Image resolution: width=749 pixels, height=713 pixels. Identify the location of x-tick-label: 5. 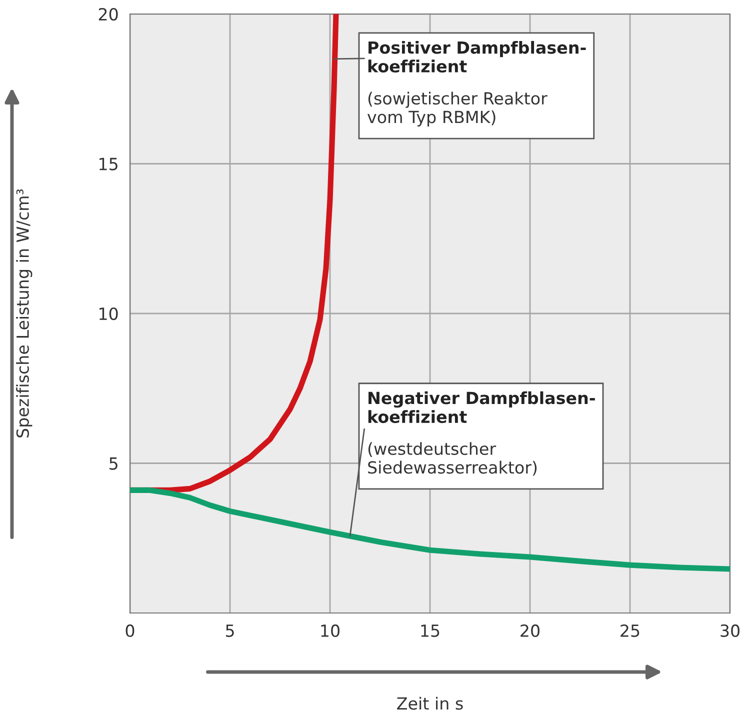
(230, 631).